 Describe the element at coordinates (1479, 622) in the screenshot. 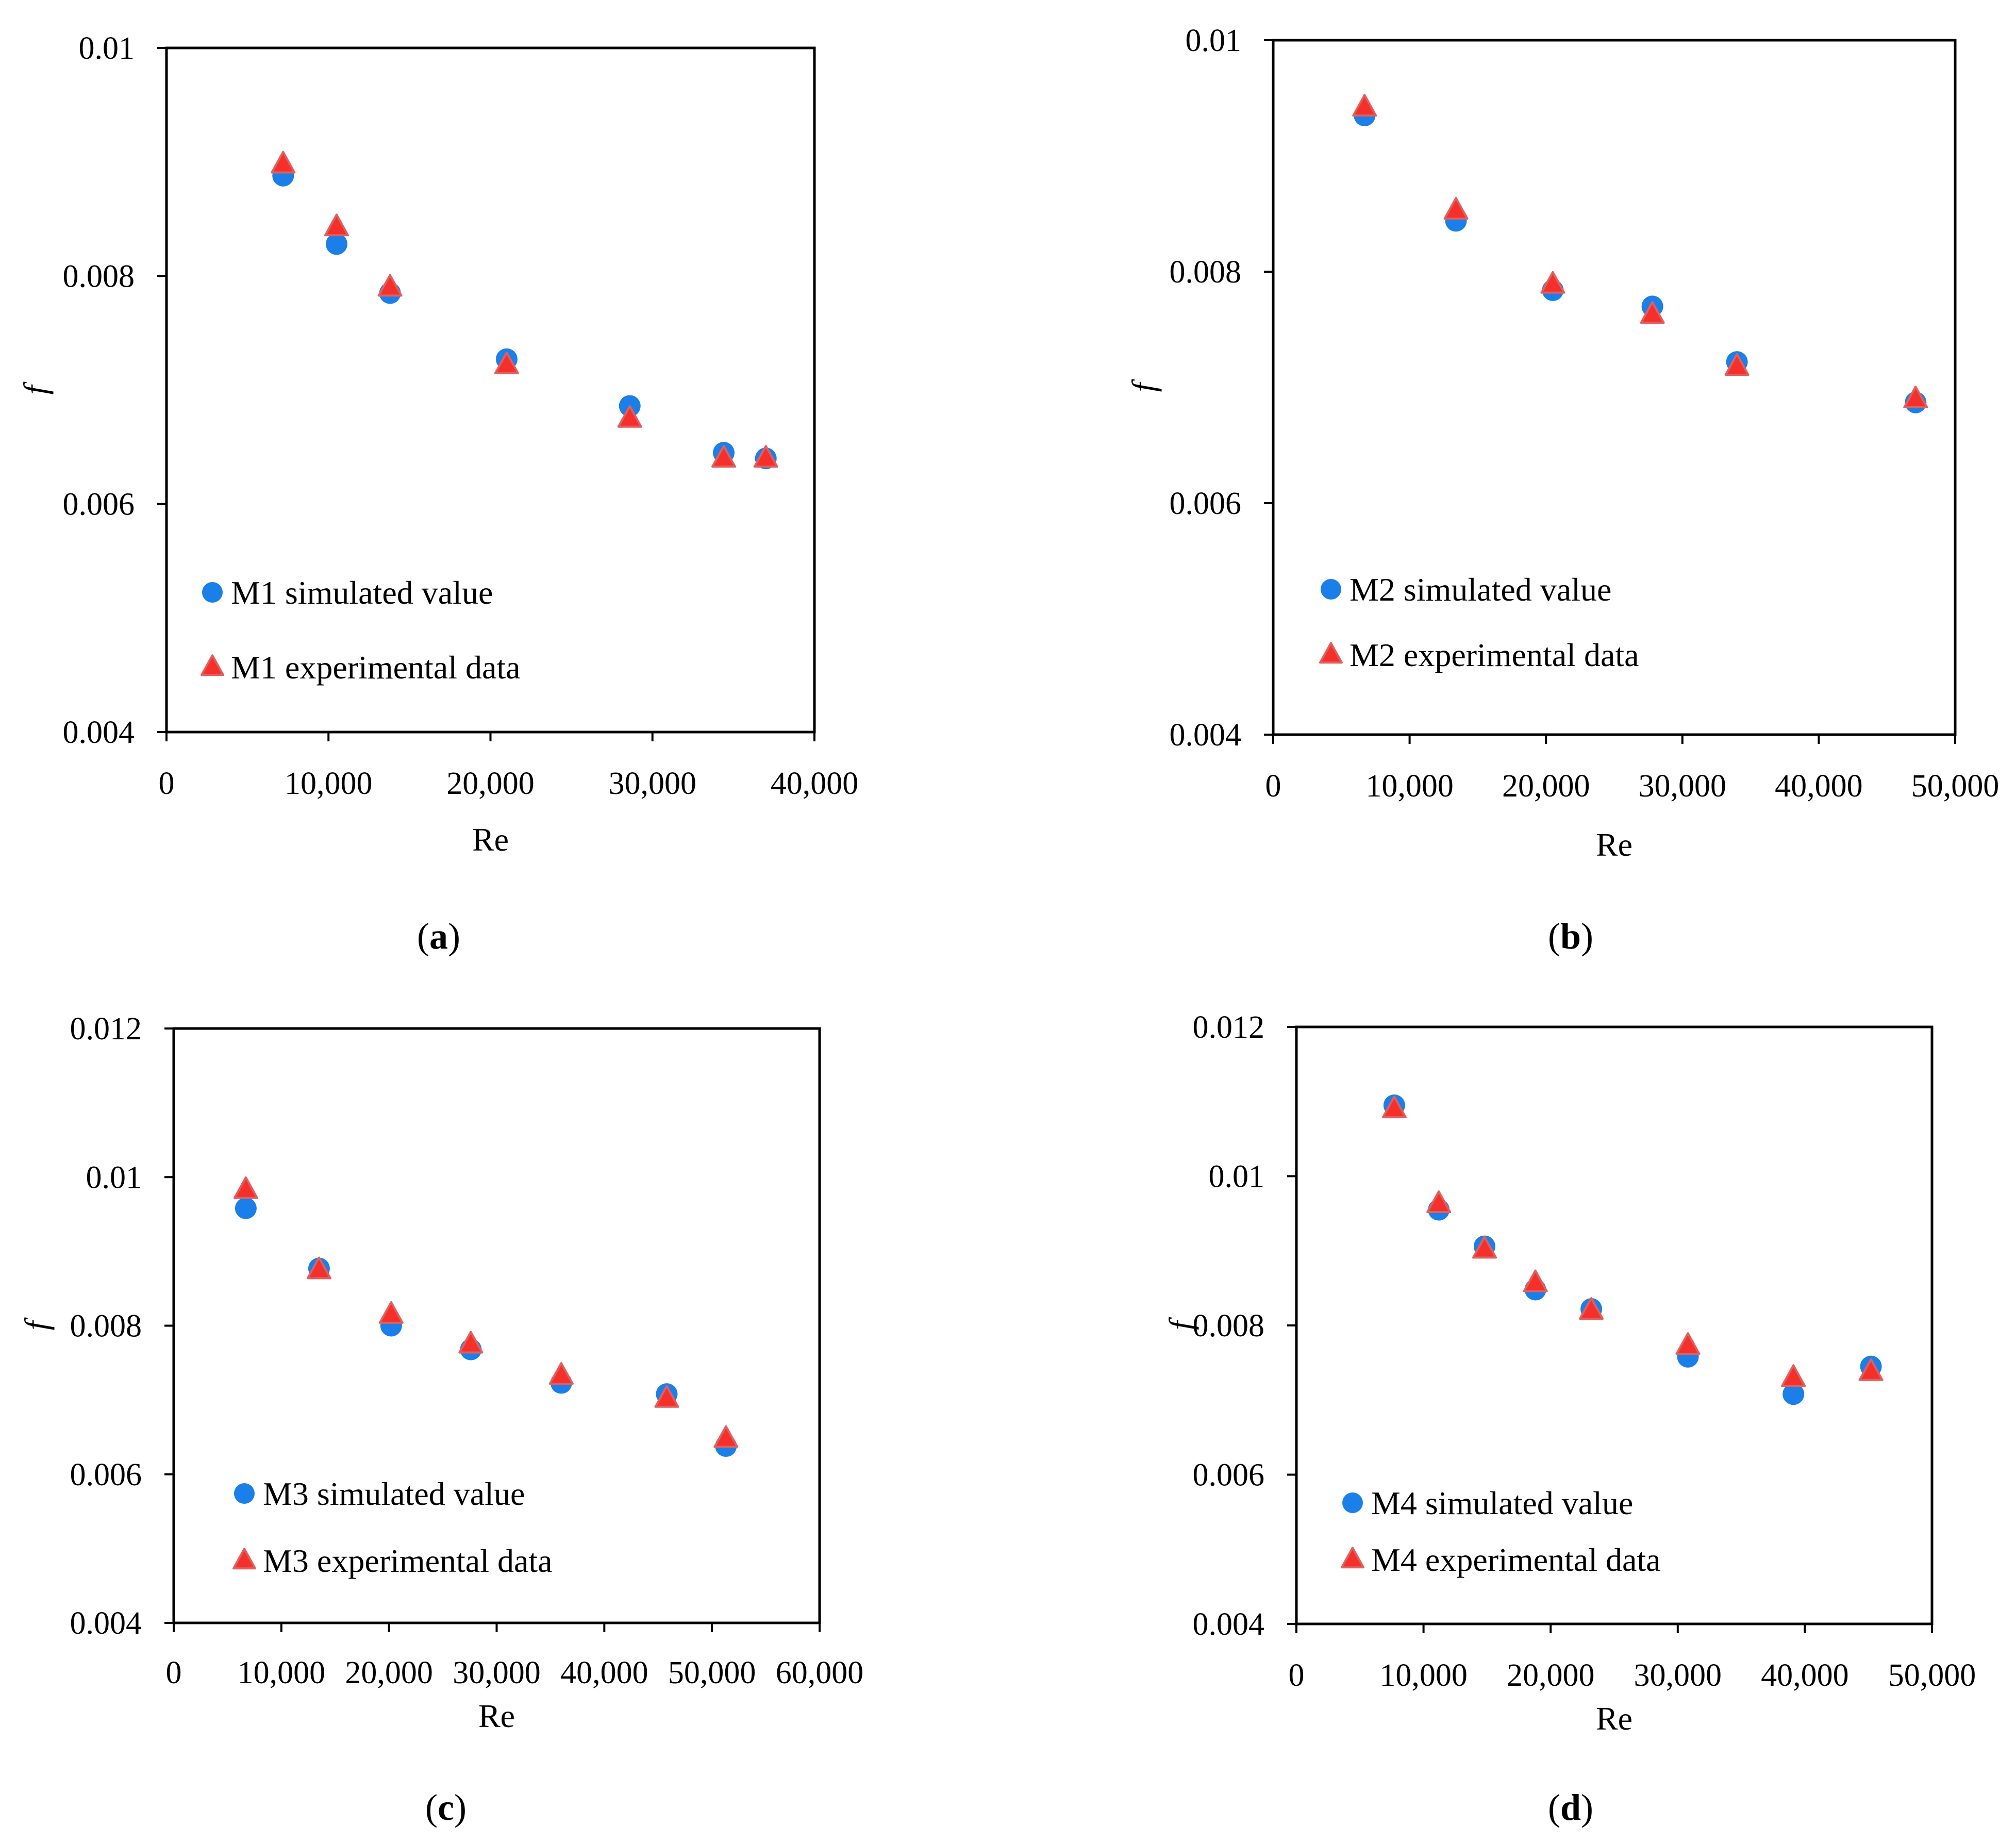

I see `legend: M2 simulated value M2 experimental data` at that location.